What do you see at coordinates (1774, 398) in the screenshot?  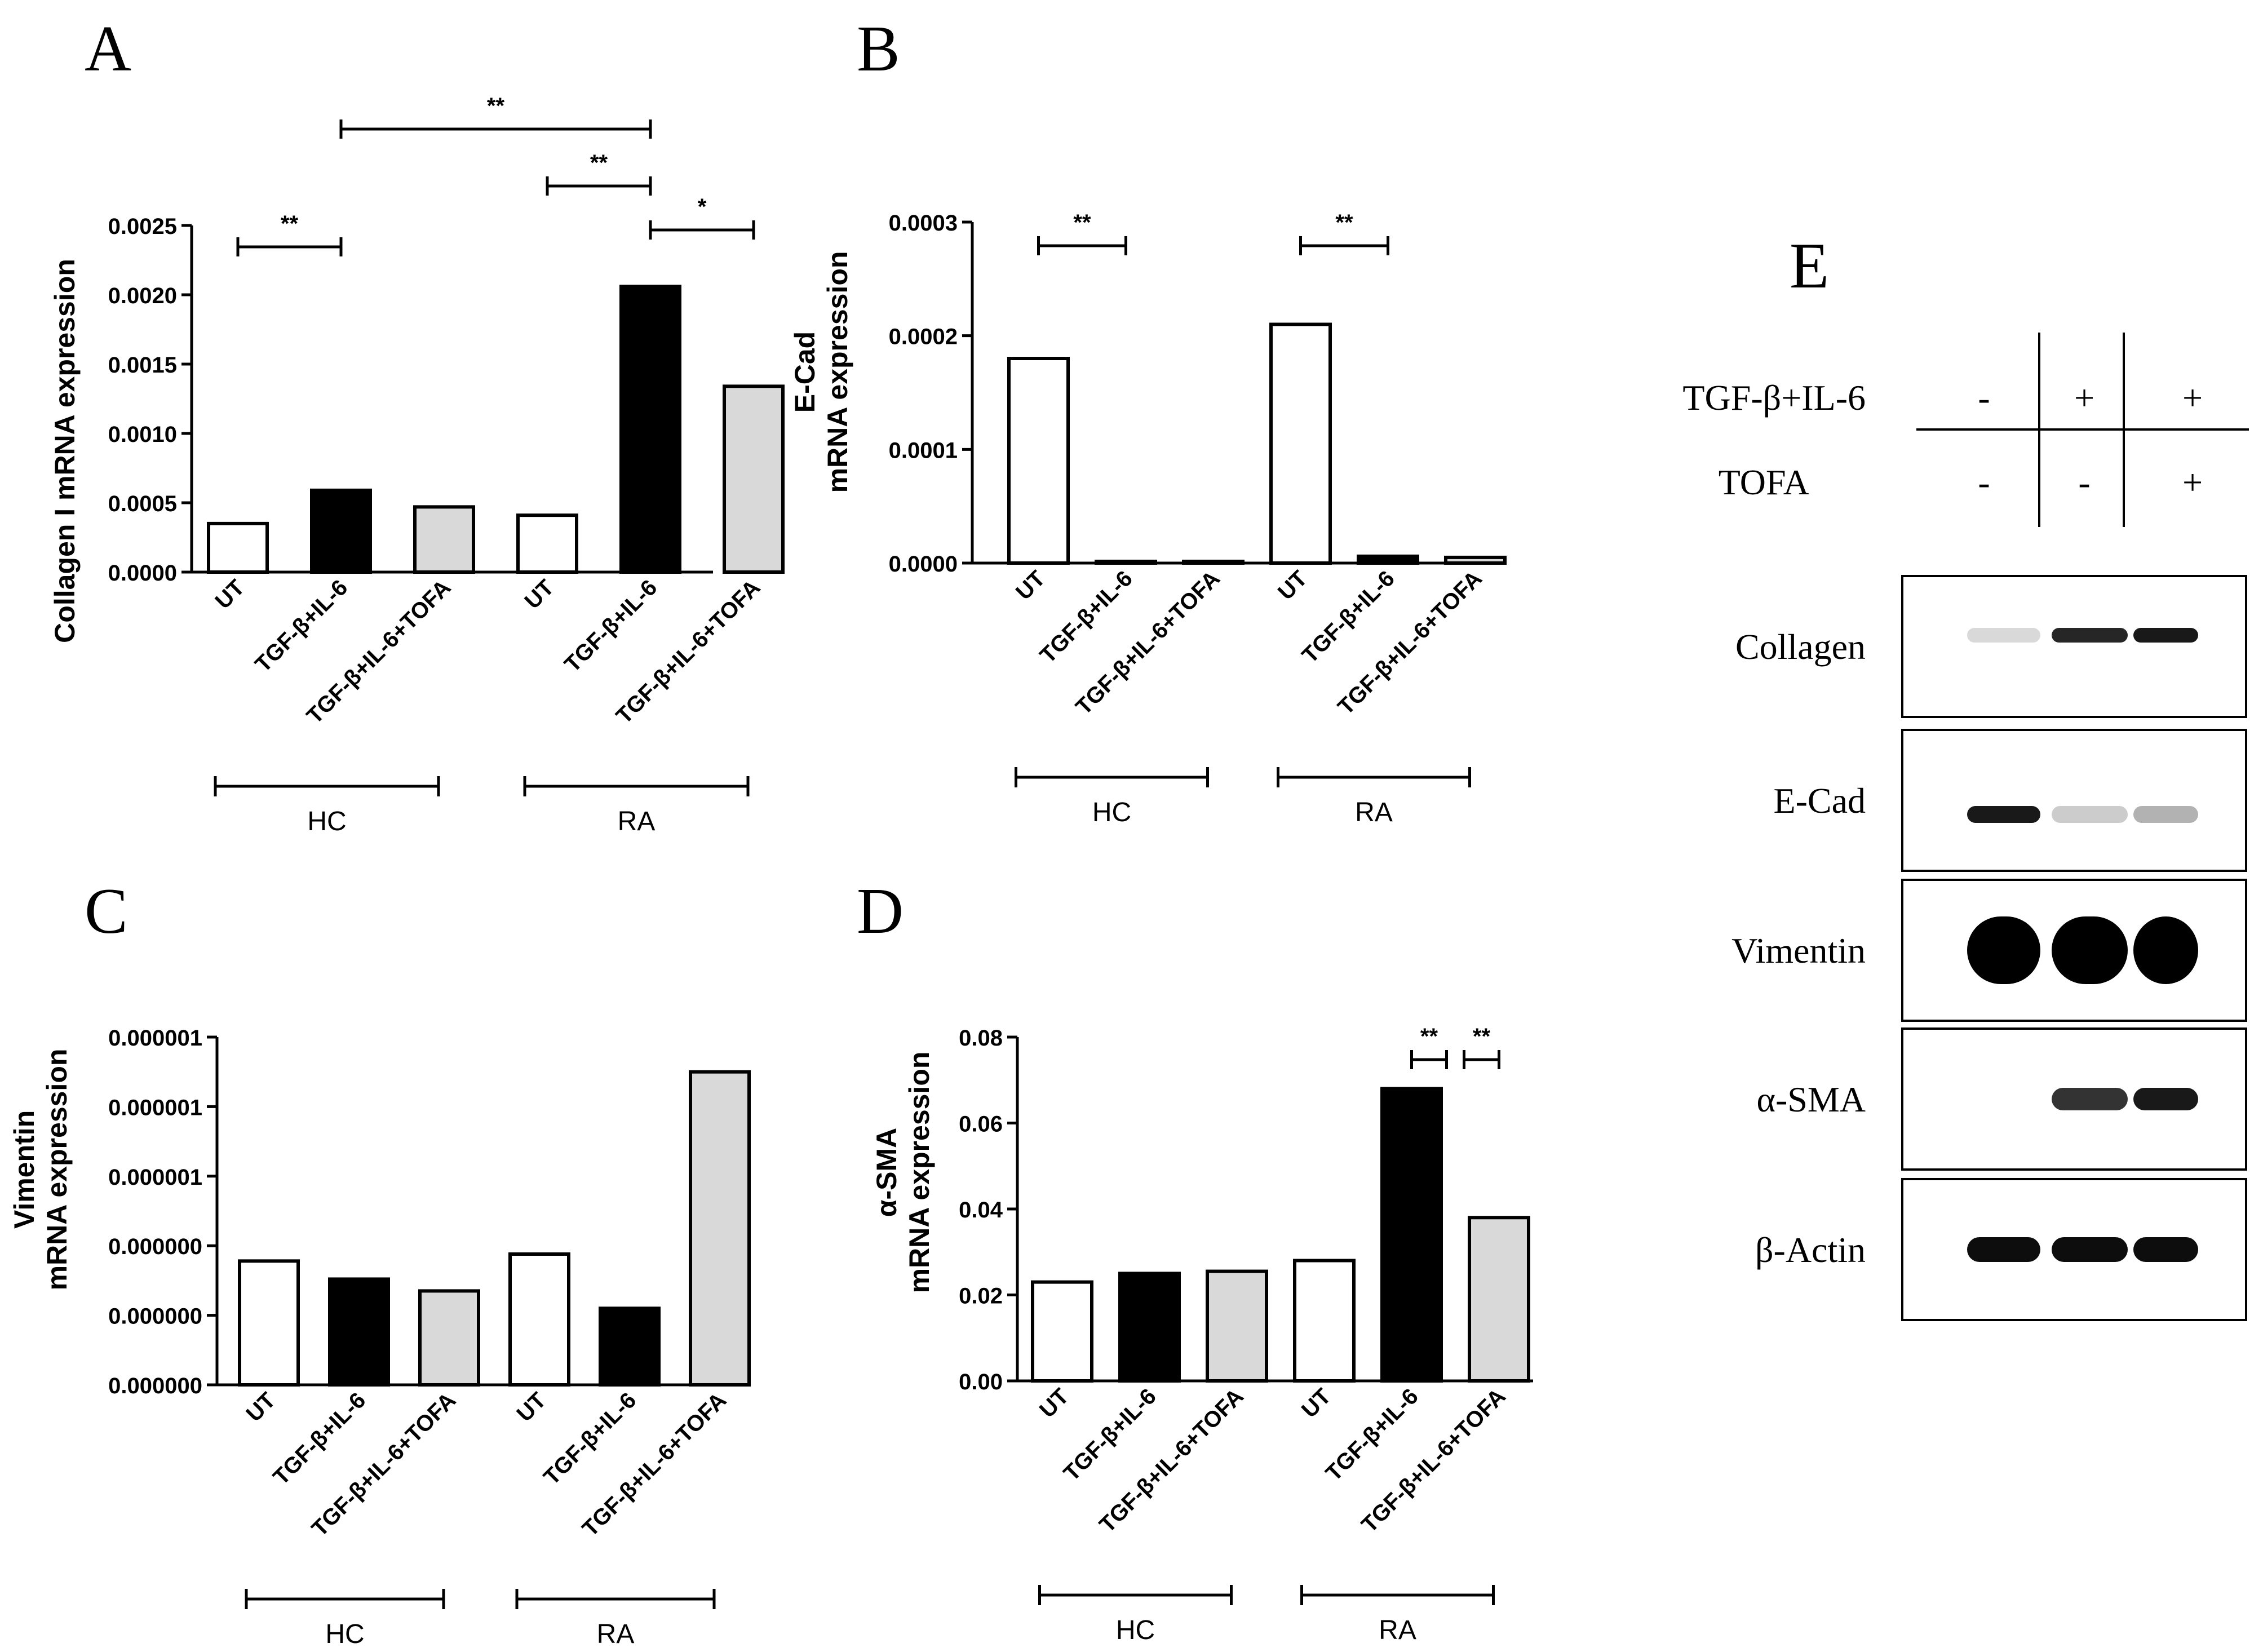 I see `treatment-label: TGF-β+IL-6` at bounding box center [1774, 398].